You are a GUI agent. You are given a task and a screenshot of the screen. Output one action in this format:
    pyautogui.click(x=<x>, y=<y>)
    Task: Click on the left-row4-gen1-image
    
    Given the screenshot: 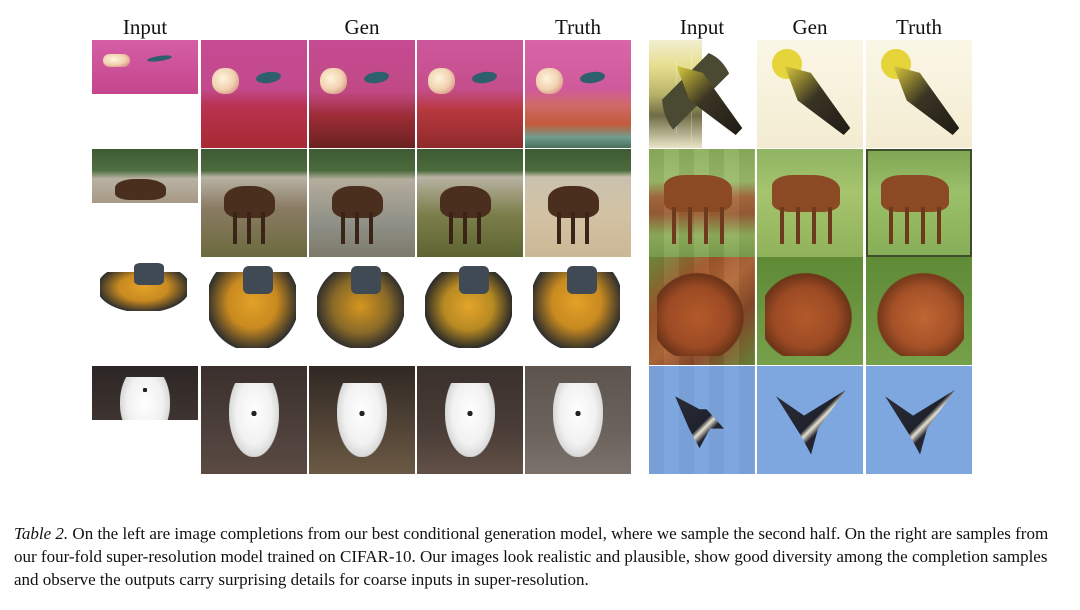 What is the action you would take?
    pyautogui.click(x=254, y=420)
    